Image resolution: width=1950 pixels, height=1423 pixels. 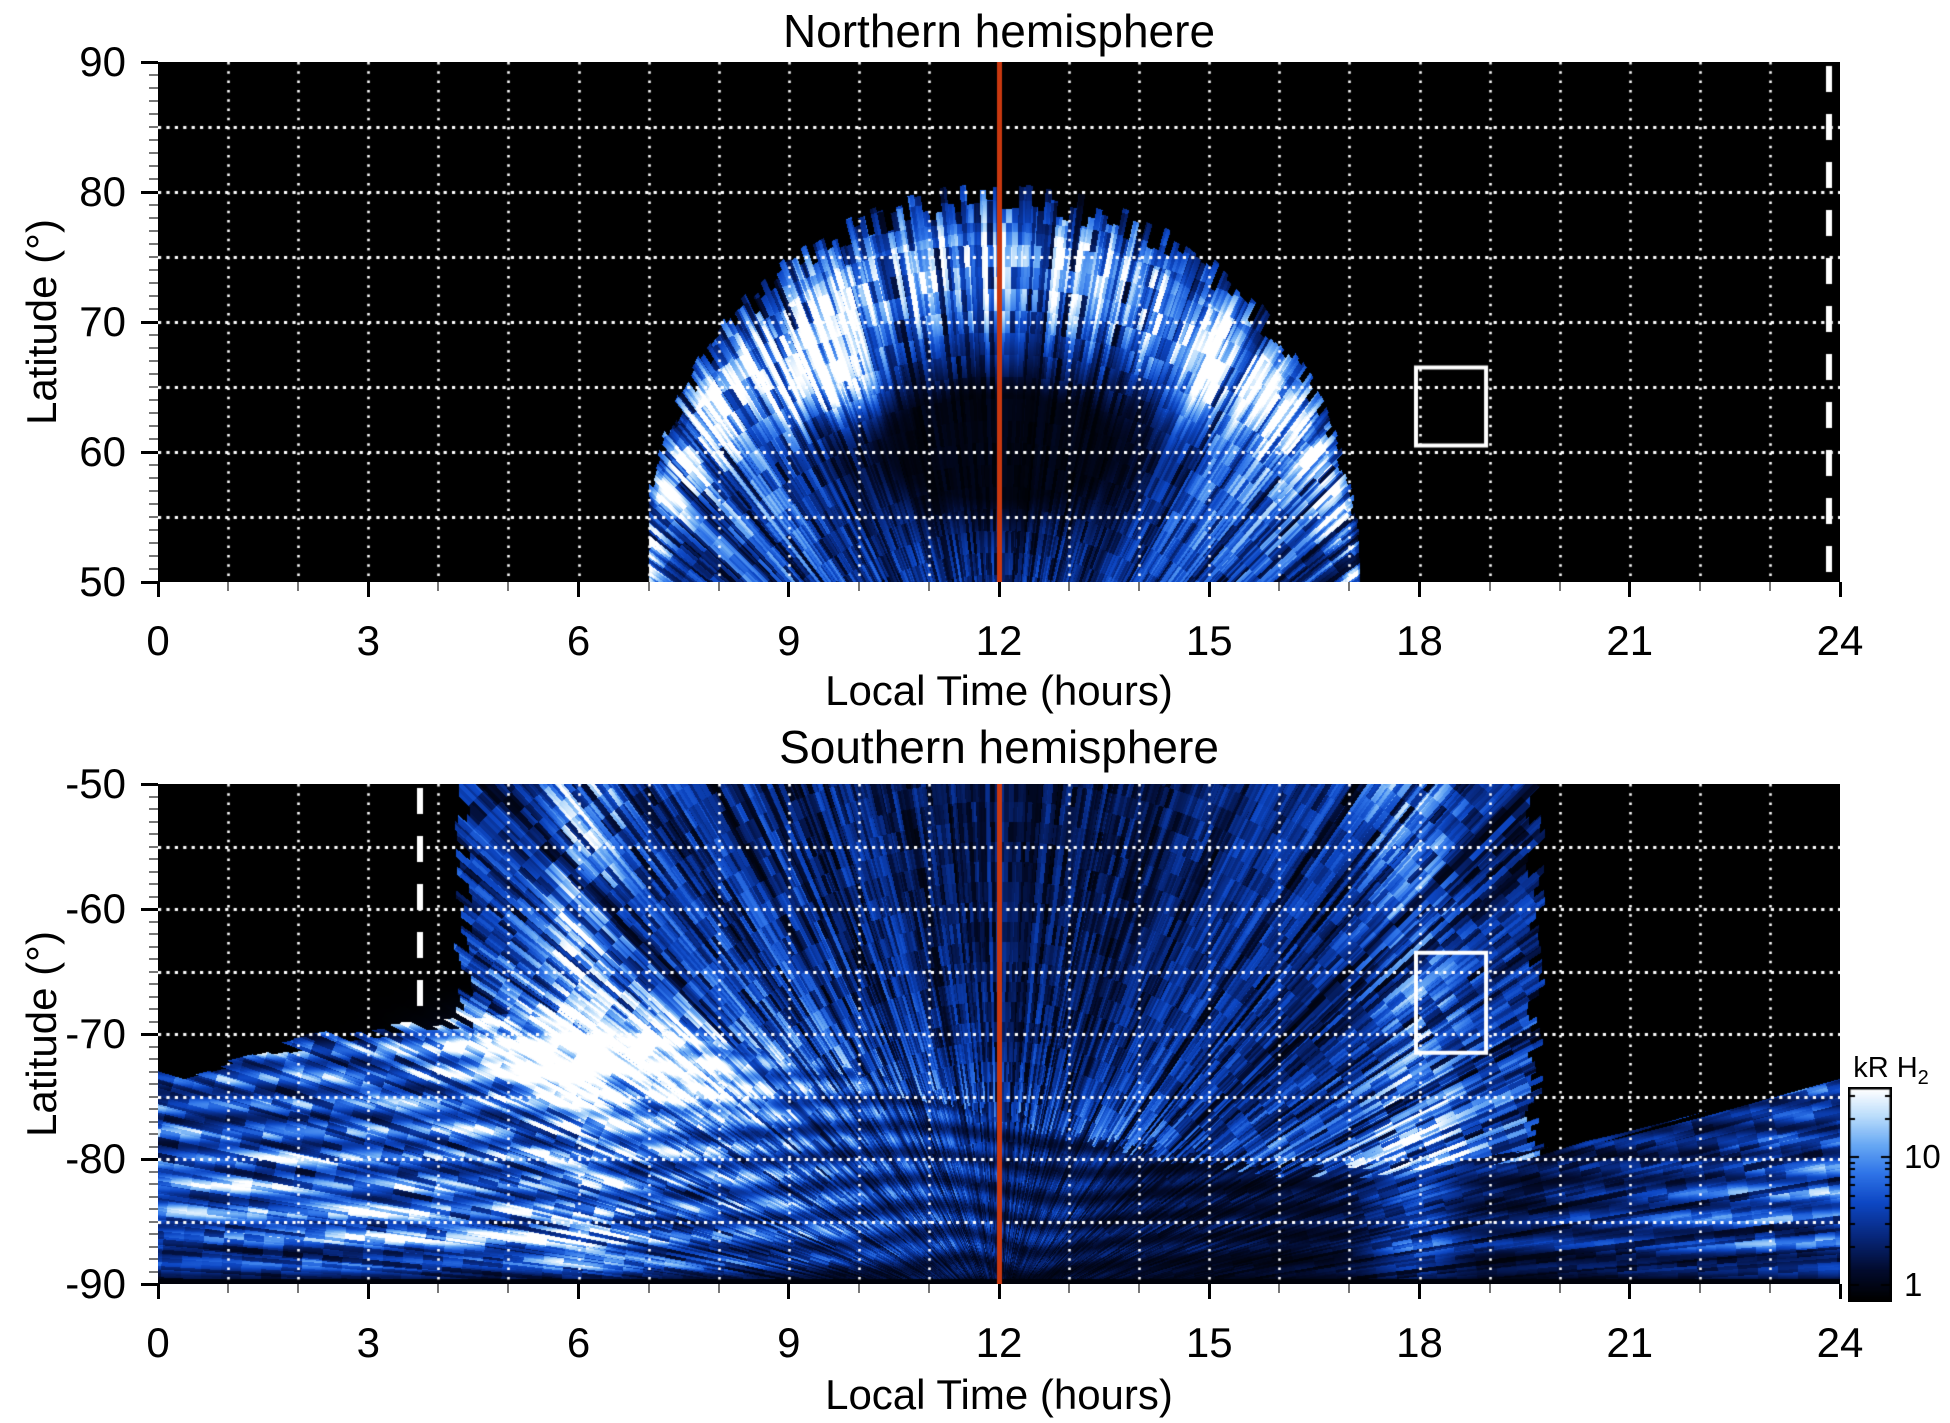 What do you see at coordinates (1923, 1077) in the screenshot?
I see `colorbar-title-sub: 2` at bounding box center [1923, 1077].